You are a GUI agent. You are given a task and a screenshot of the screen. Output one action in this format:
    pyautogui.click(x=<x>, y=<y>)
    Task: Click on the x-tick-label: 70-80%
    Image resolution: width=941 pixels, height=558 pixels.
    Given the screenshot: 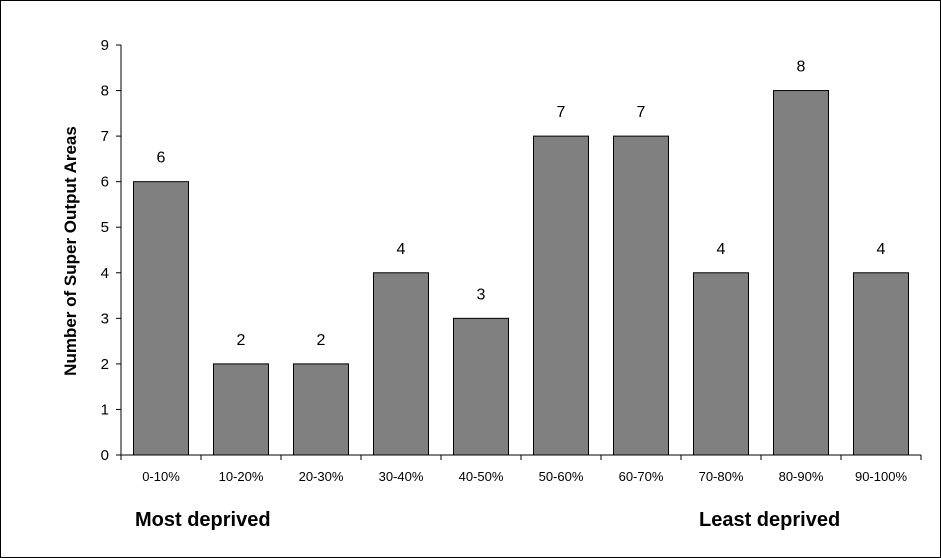 What is the action you would take?
    pyautogui.click(x=721, y=476)
    